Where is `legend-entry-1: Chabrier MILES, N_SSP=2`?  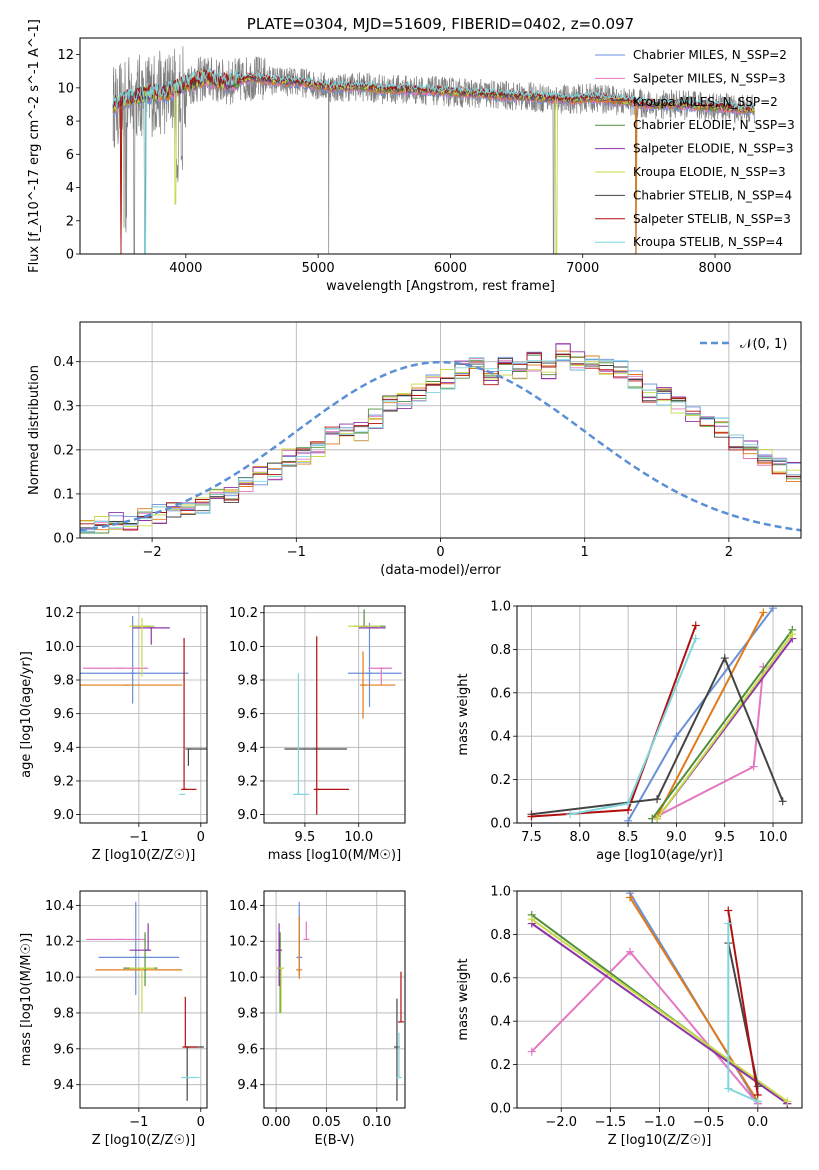 legend-entry-1: Chabrier MILES, N_SSP=2 is located at coordinates (710, 55).